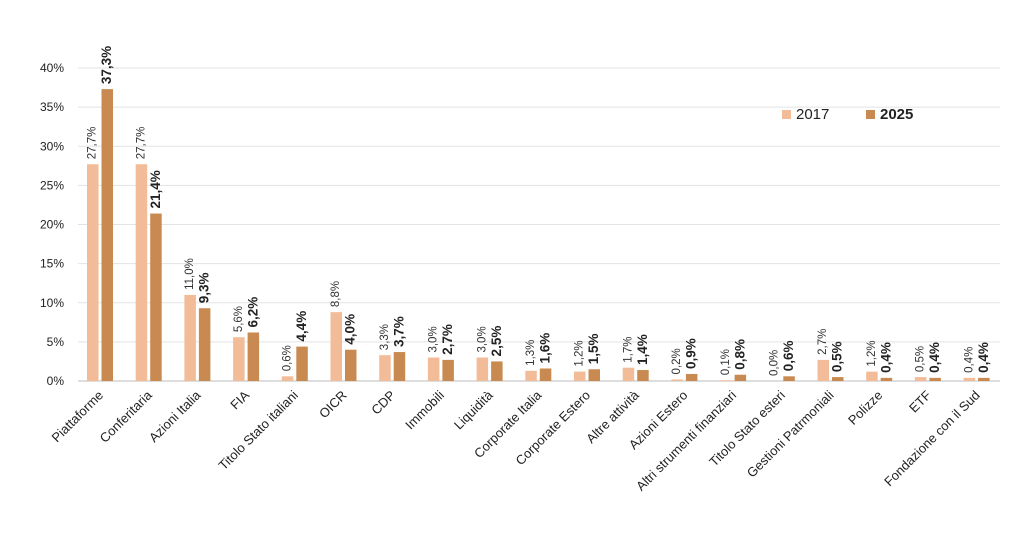 This screenshot has width=1024, height=553. What do you see at coordinates (190, 274) in the screenshot?
I see `data-label-2017: 11,0%` at bounding box center [190, 274].